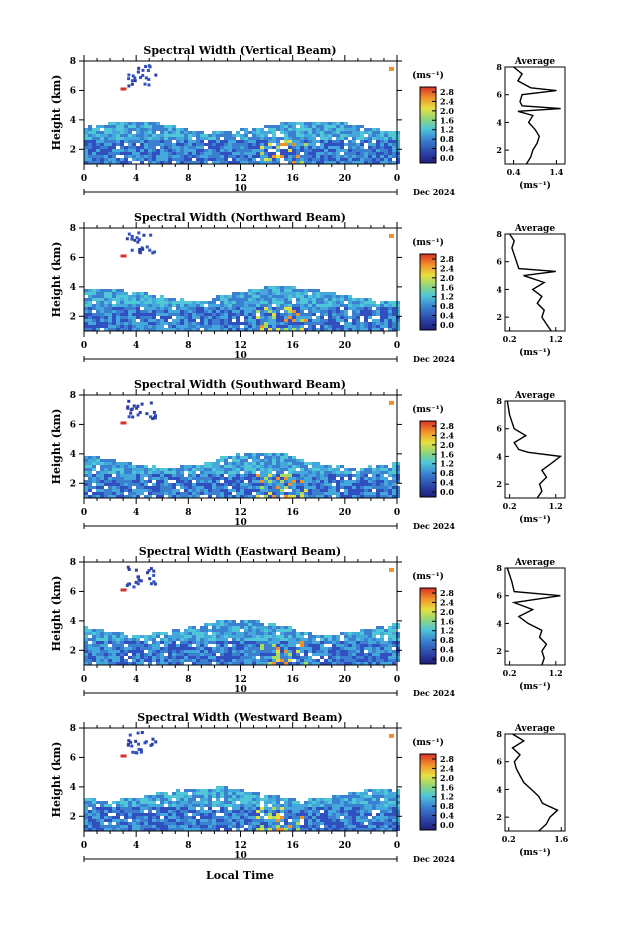 The width and height of the screenshot is (618, 929). Describe the element at coordinates (534, 563) in the screenshot. I see `average-title: Average` at that location.